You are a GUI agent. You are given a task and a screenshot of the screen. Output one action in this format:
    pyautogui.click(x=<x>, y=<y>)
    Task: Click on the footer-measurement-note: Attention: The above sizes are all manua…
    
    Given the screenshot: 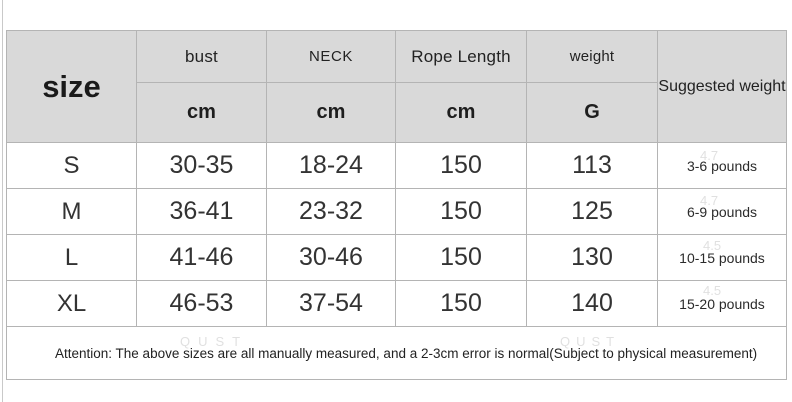 What is the action you would take?
    pyautogui.click(x=302, y=353)
    